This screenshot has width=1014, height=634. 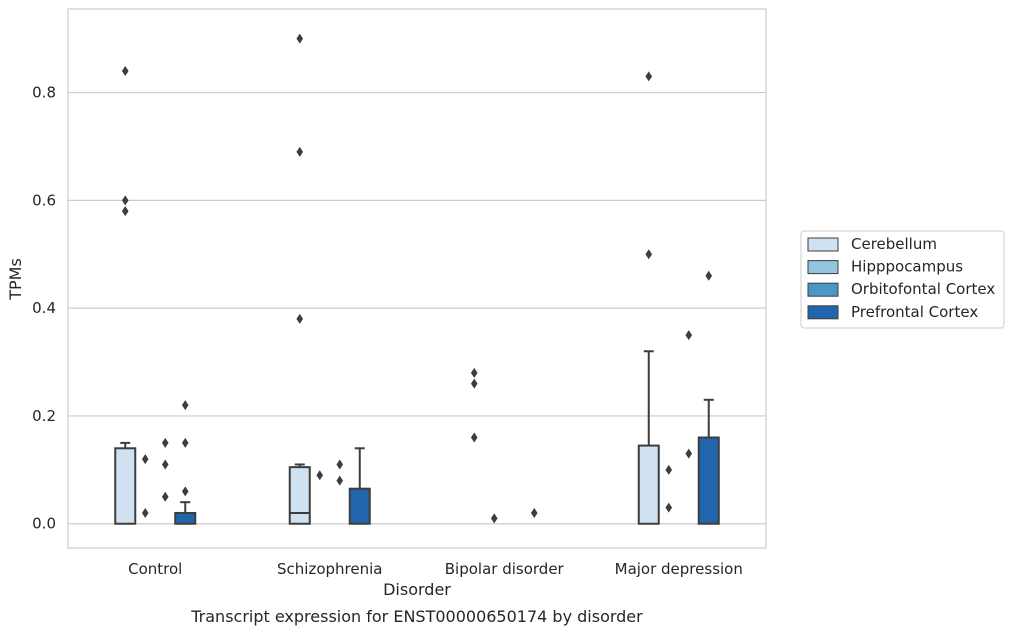 I want to click on legend-frame, so click(x=902, y=279).